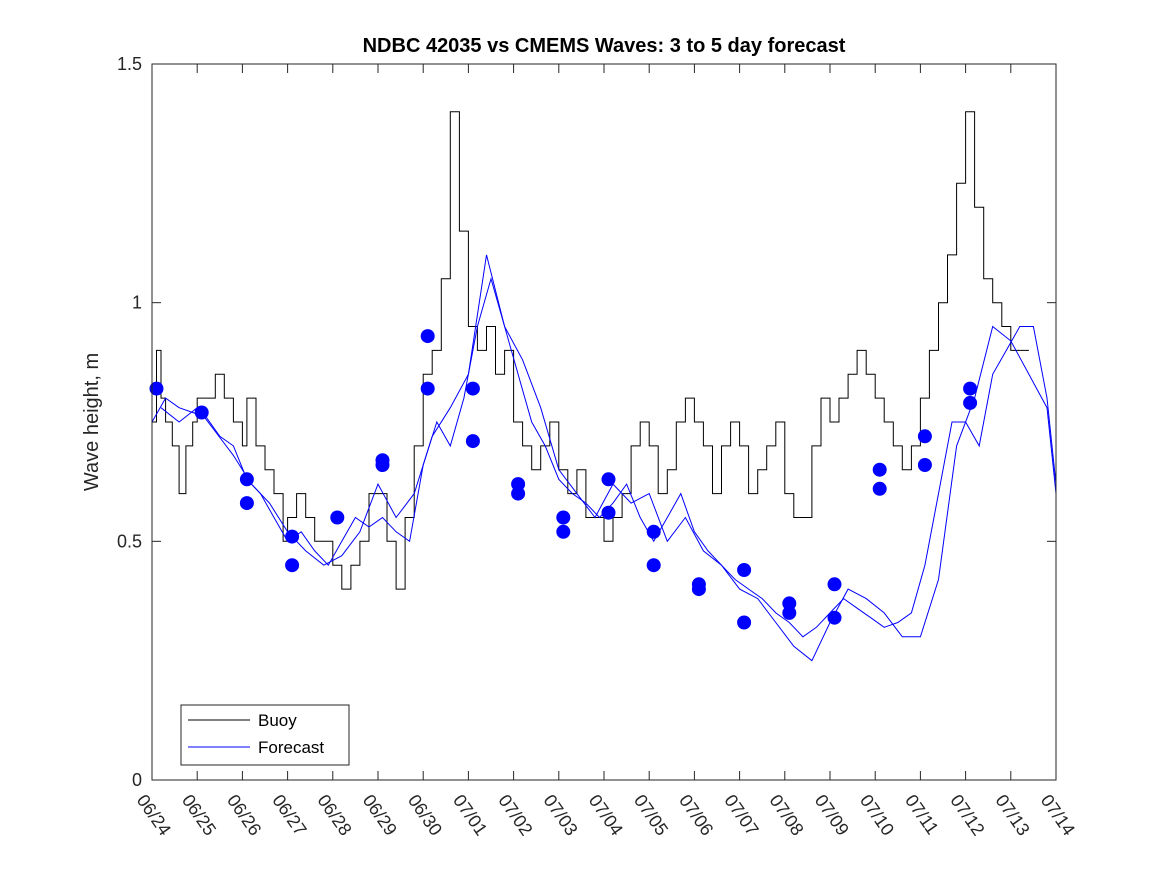 The width and height of the screenshot is (1167, 875). What do you see at coordinates (137, 303) in the screenshot?
I see `y-tick-label: 1` at bounding box center [137, 303].